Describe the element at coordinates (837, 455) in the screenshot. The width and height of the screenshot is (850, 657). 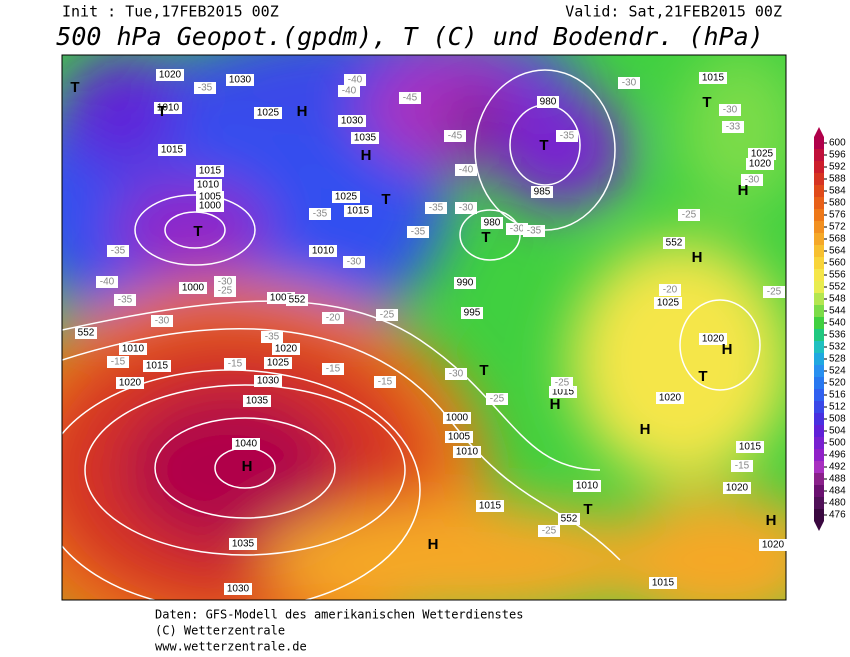
I see `colorbar-tick-label: 496` at that location.